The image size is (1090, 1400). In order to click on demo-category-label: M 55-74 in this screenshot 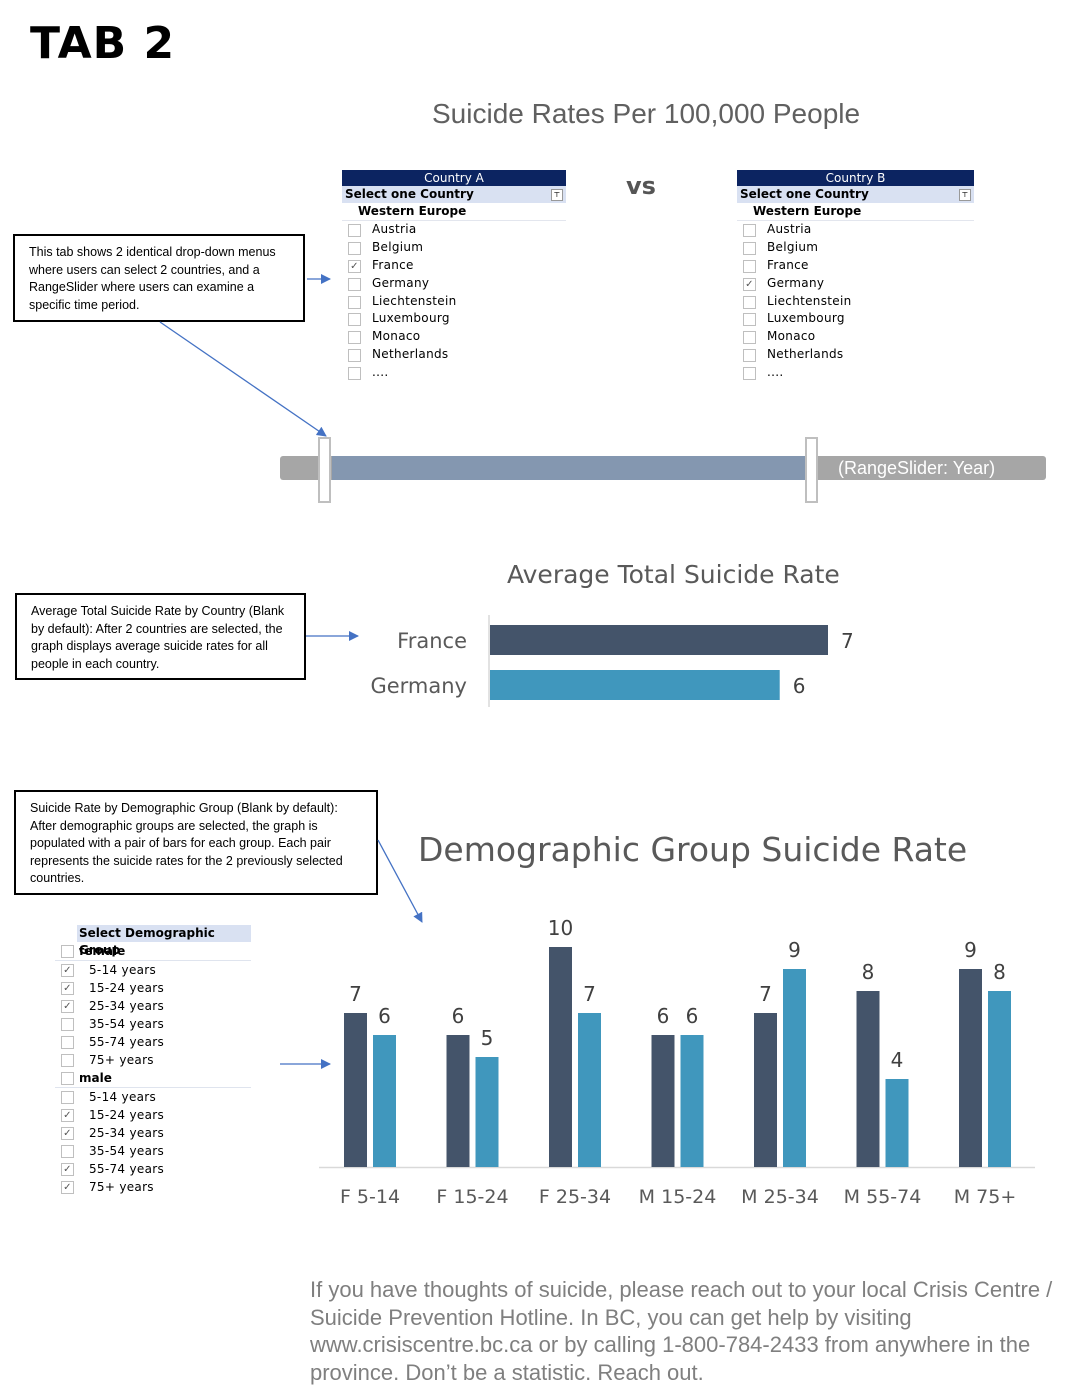, I will do `click(883, 1197)`.